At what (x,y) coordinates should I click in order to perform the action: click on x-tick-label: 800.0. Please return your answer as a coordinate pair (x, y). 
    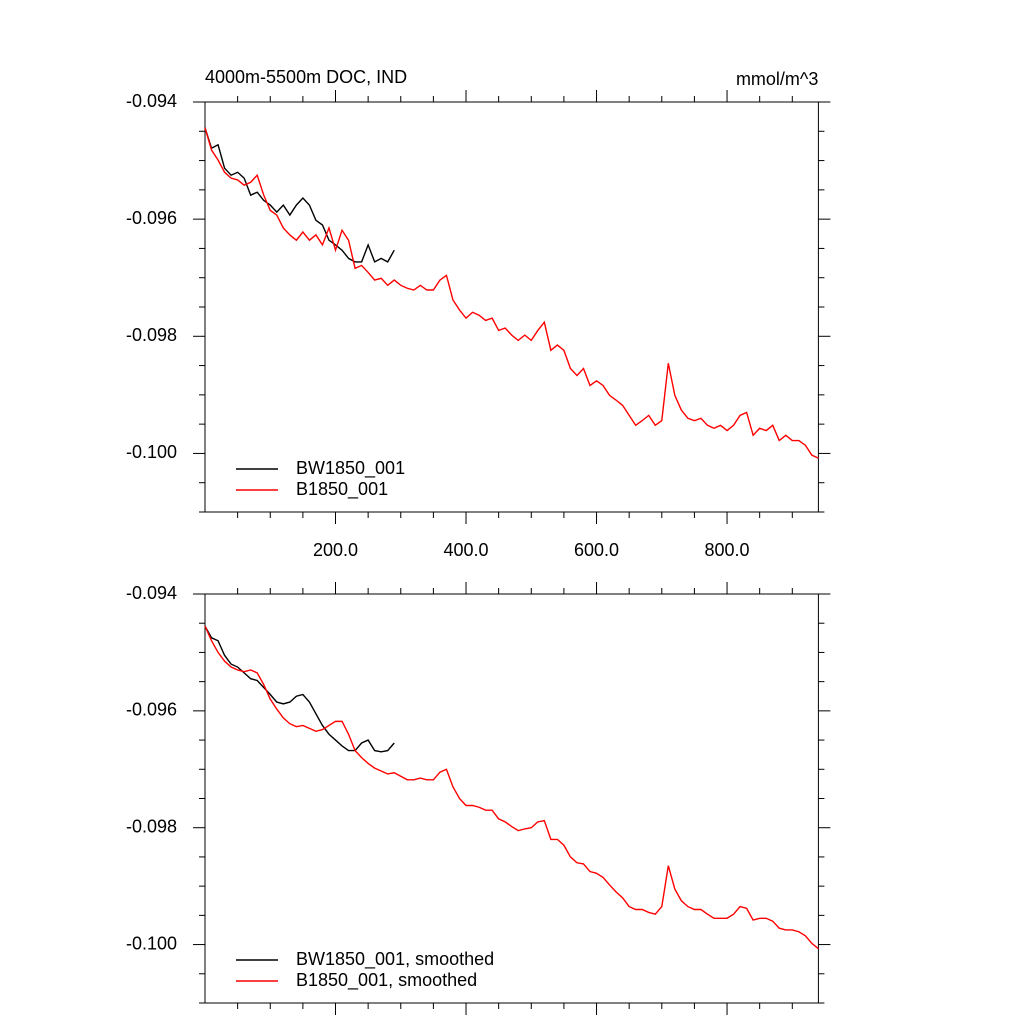
    Looking at the image, I should click on (727, 550).